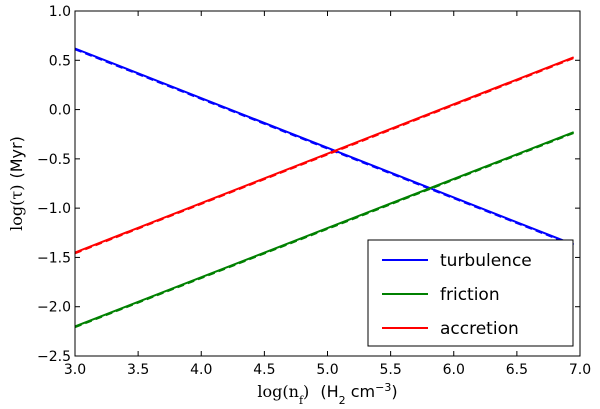  I want to click on y-tick-label: −1.5, so click(54, 258).